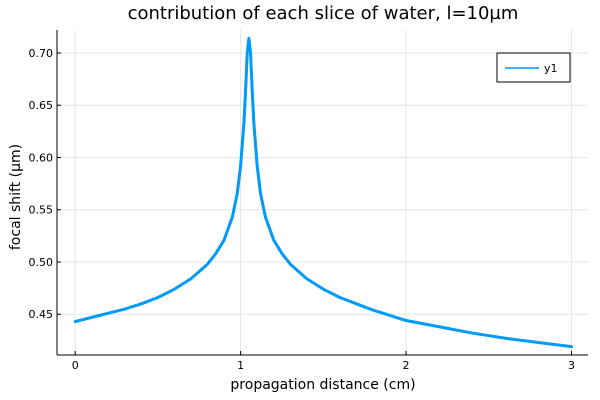 The width and height of the screenshot is (600, 400). Describe the element at coordinates (41, 262) in the screenshot. I see `y-tick-label-1: 0.50` at that location.